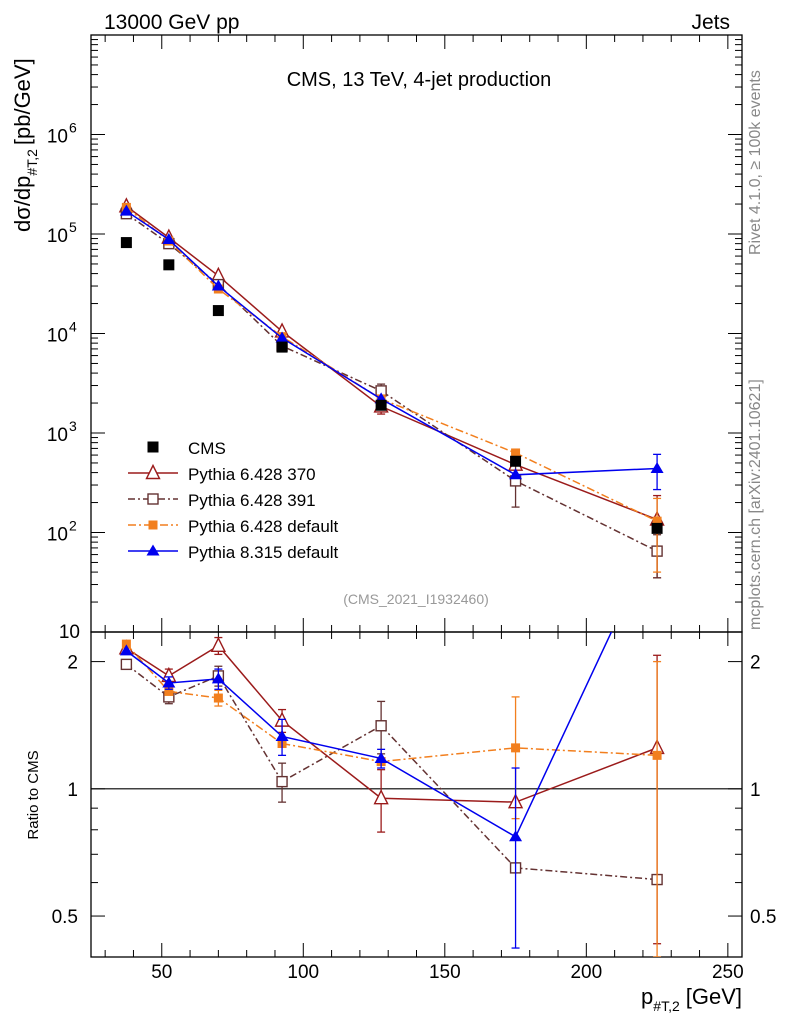  I want to click on y-tick-label-exp: 4, so click(73, 327).